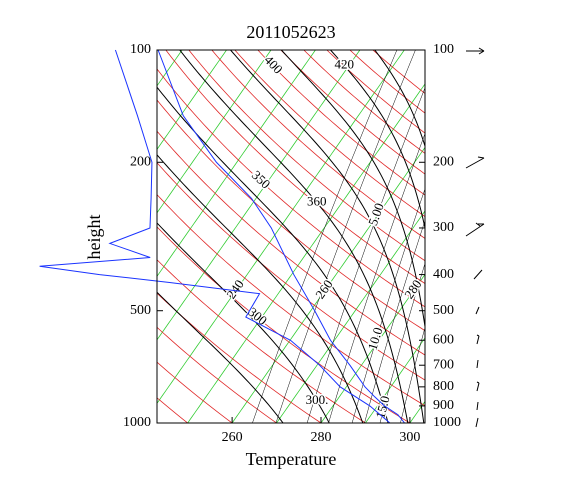 This screenshot has height=498, width=563. What do you see at coordinates (475, 237) in the screenshot?
I see `wind-barbs` at bounding box center [475, 237].